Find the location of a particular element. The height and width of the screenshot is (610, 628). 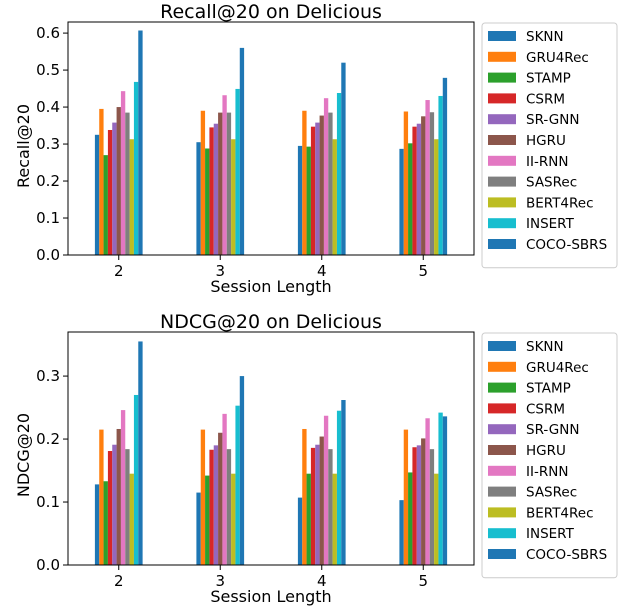

legend-label: CSRM is located at coordinates (545, 409).